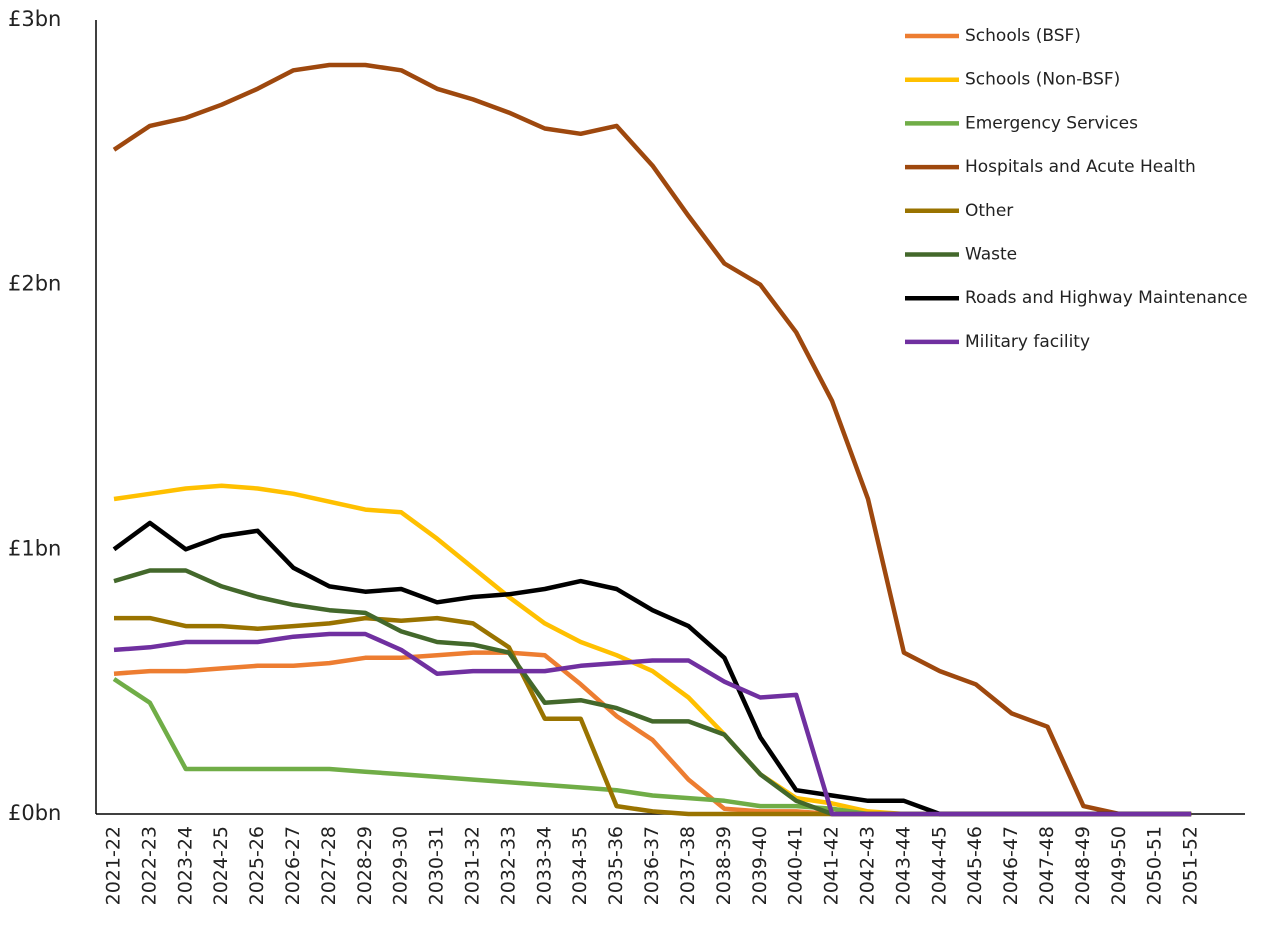  What do you see at coordinates (257, 865) in the screenshot?
I see `x-tick-label: 2025-26` at bounding box center [257, 865].